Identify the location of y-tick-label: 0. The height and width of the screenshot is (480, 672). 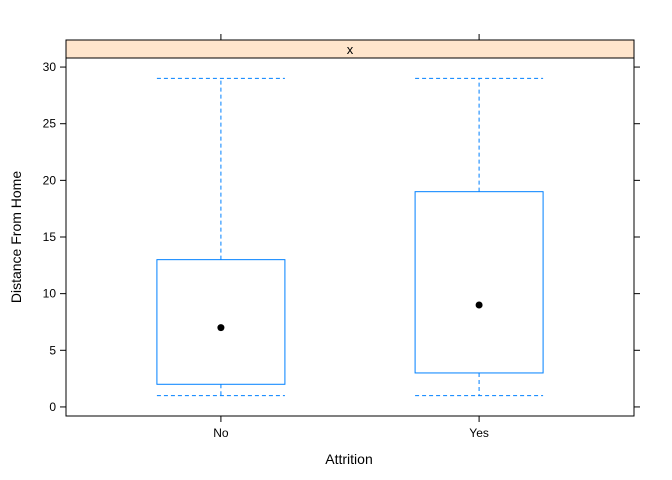
(52, 407).